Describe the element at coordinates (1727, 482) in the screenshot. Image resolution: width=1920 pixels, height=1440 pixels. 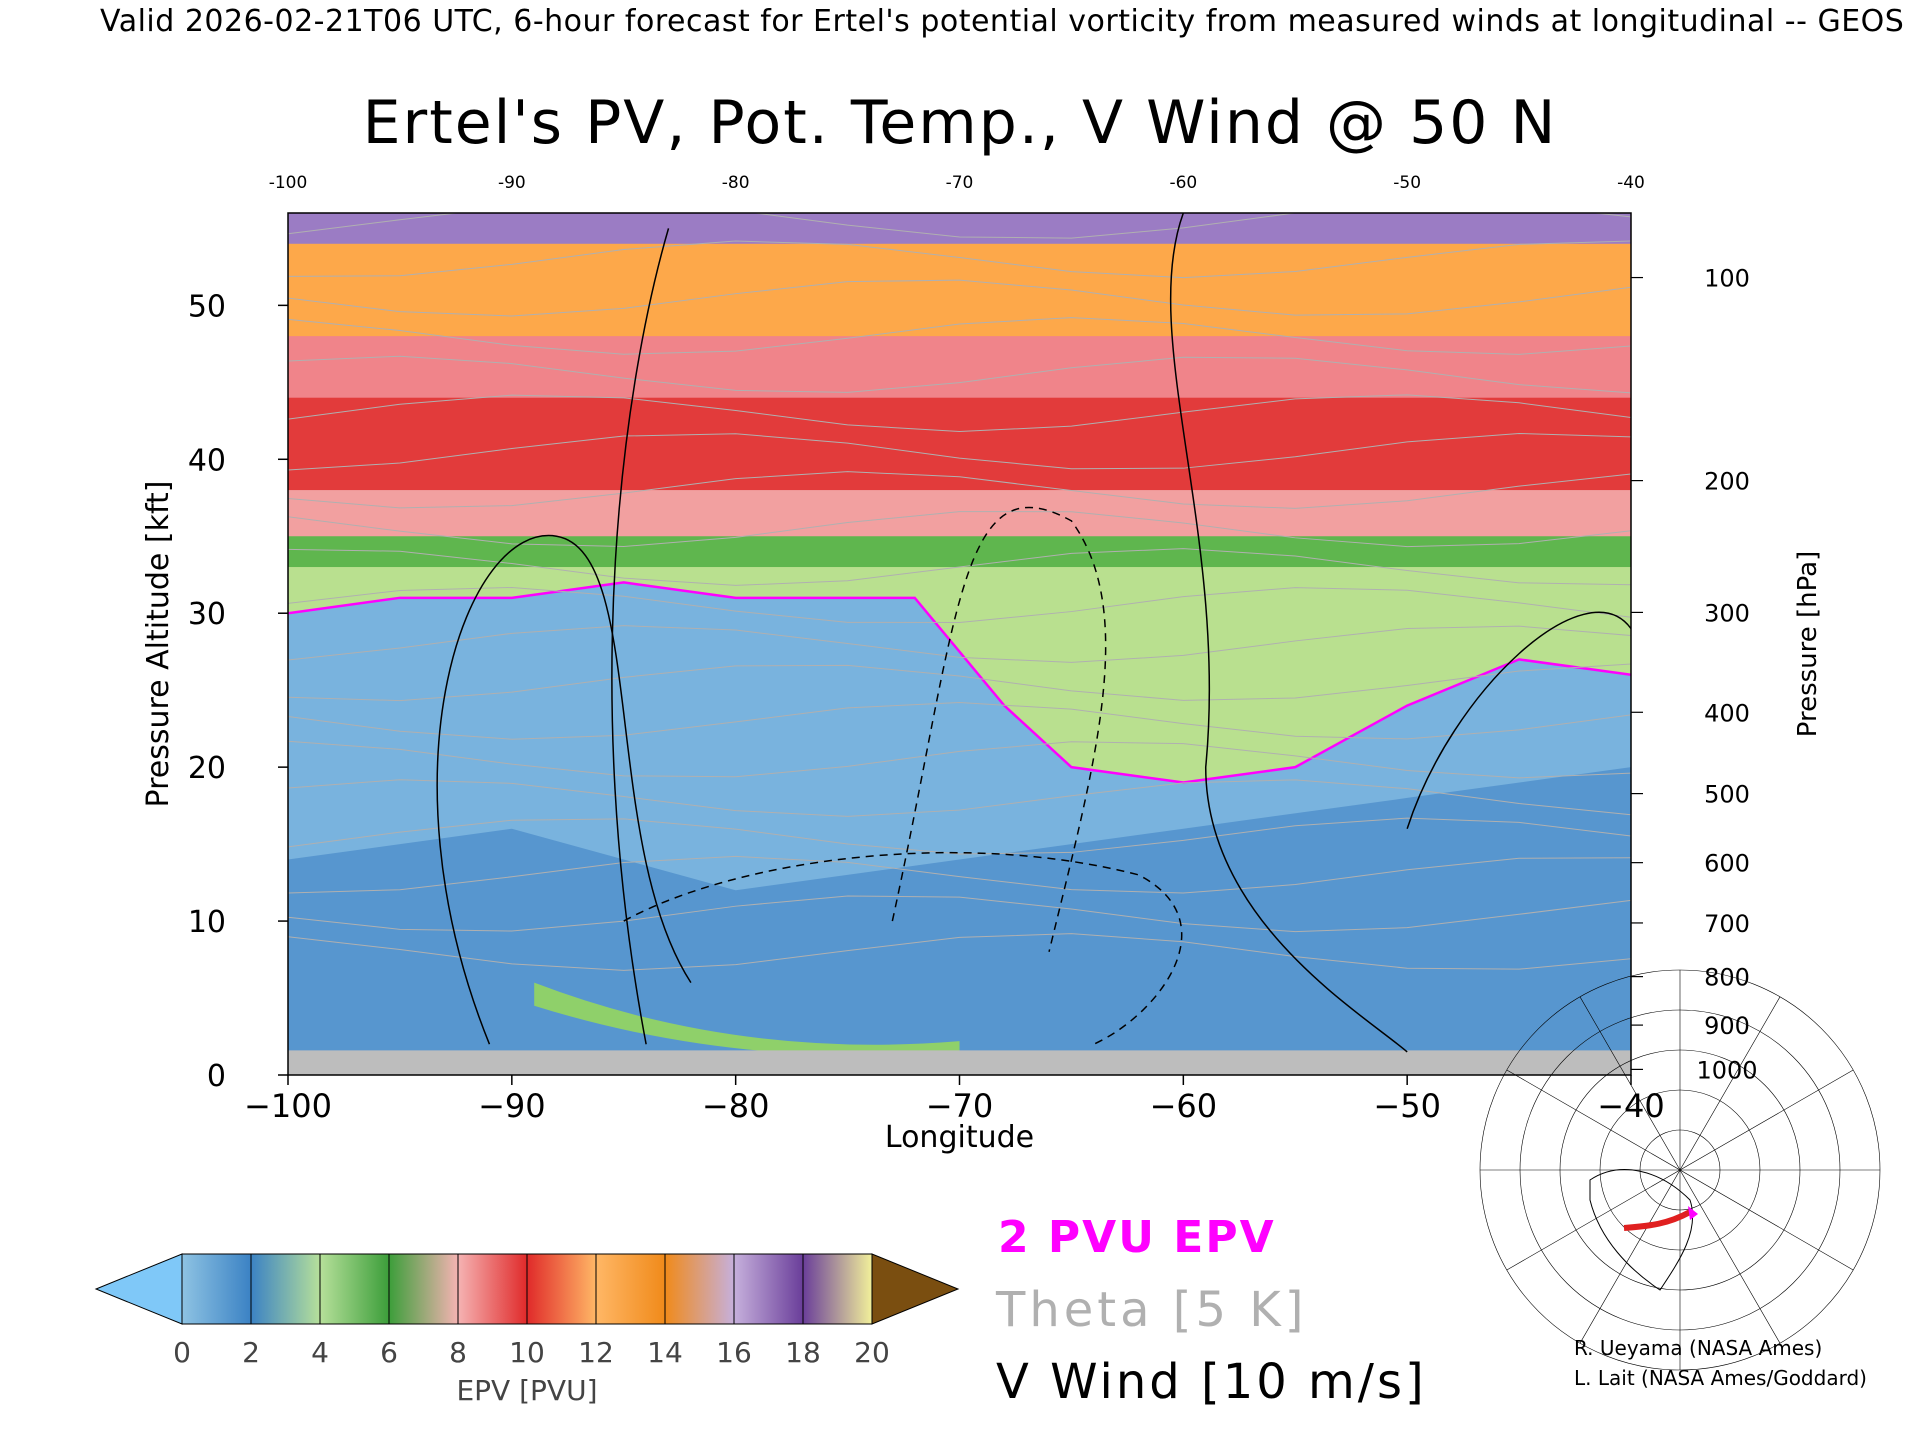
I see `pressure-tick-label: 200` at that location.